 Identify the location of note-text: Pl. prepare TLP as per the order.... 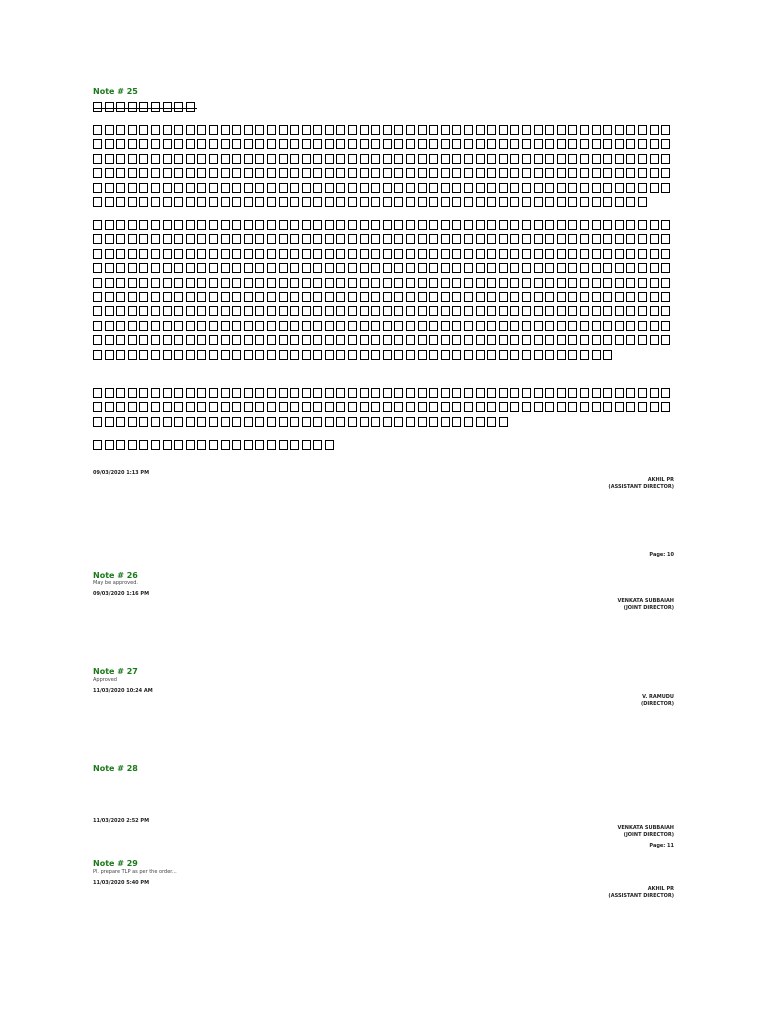
(135, 872).